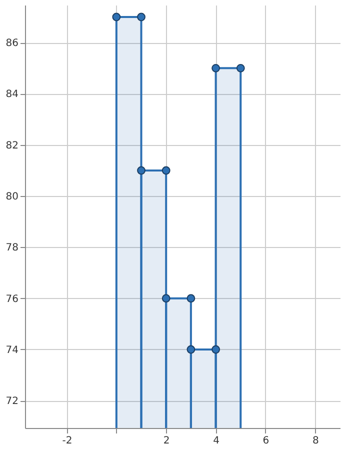 The height and width of the screenshot is (450, 345). What do you see at coordinates (12, 402) in the screenshot?
I see `y-tick-label: 72` at bounding box center [12, 402].